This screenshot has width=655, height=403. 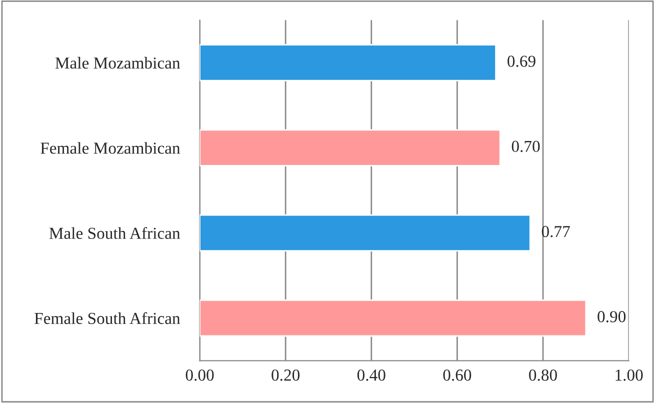 I want to click on x-tick-label: 1.00, so click(x=629, y=375).